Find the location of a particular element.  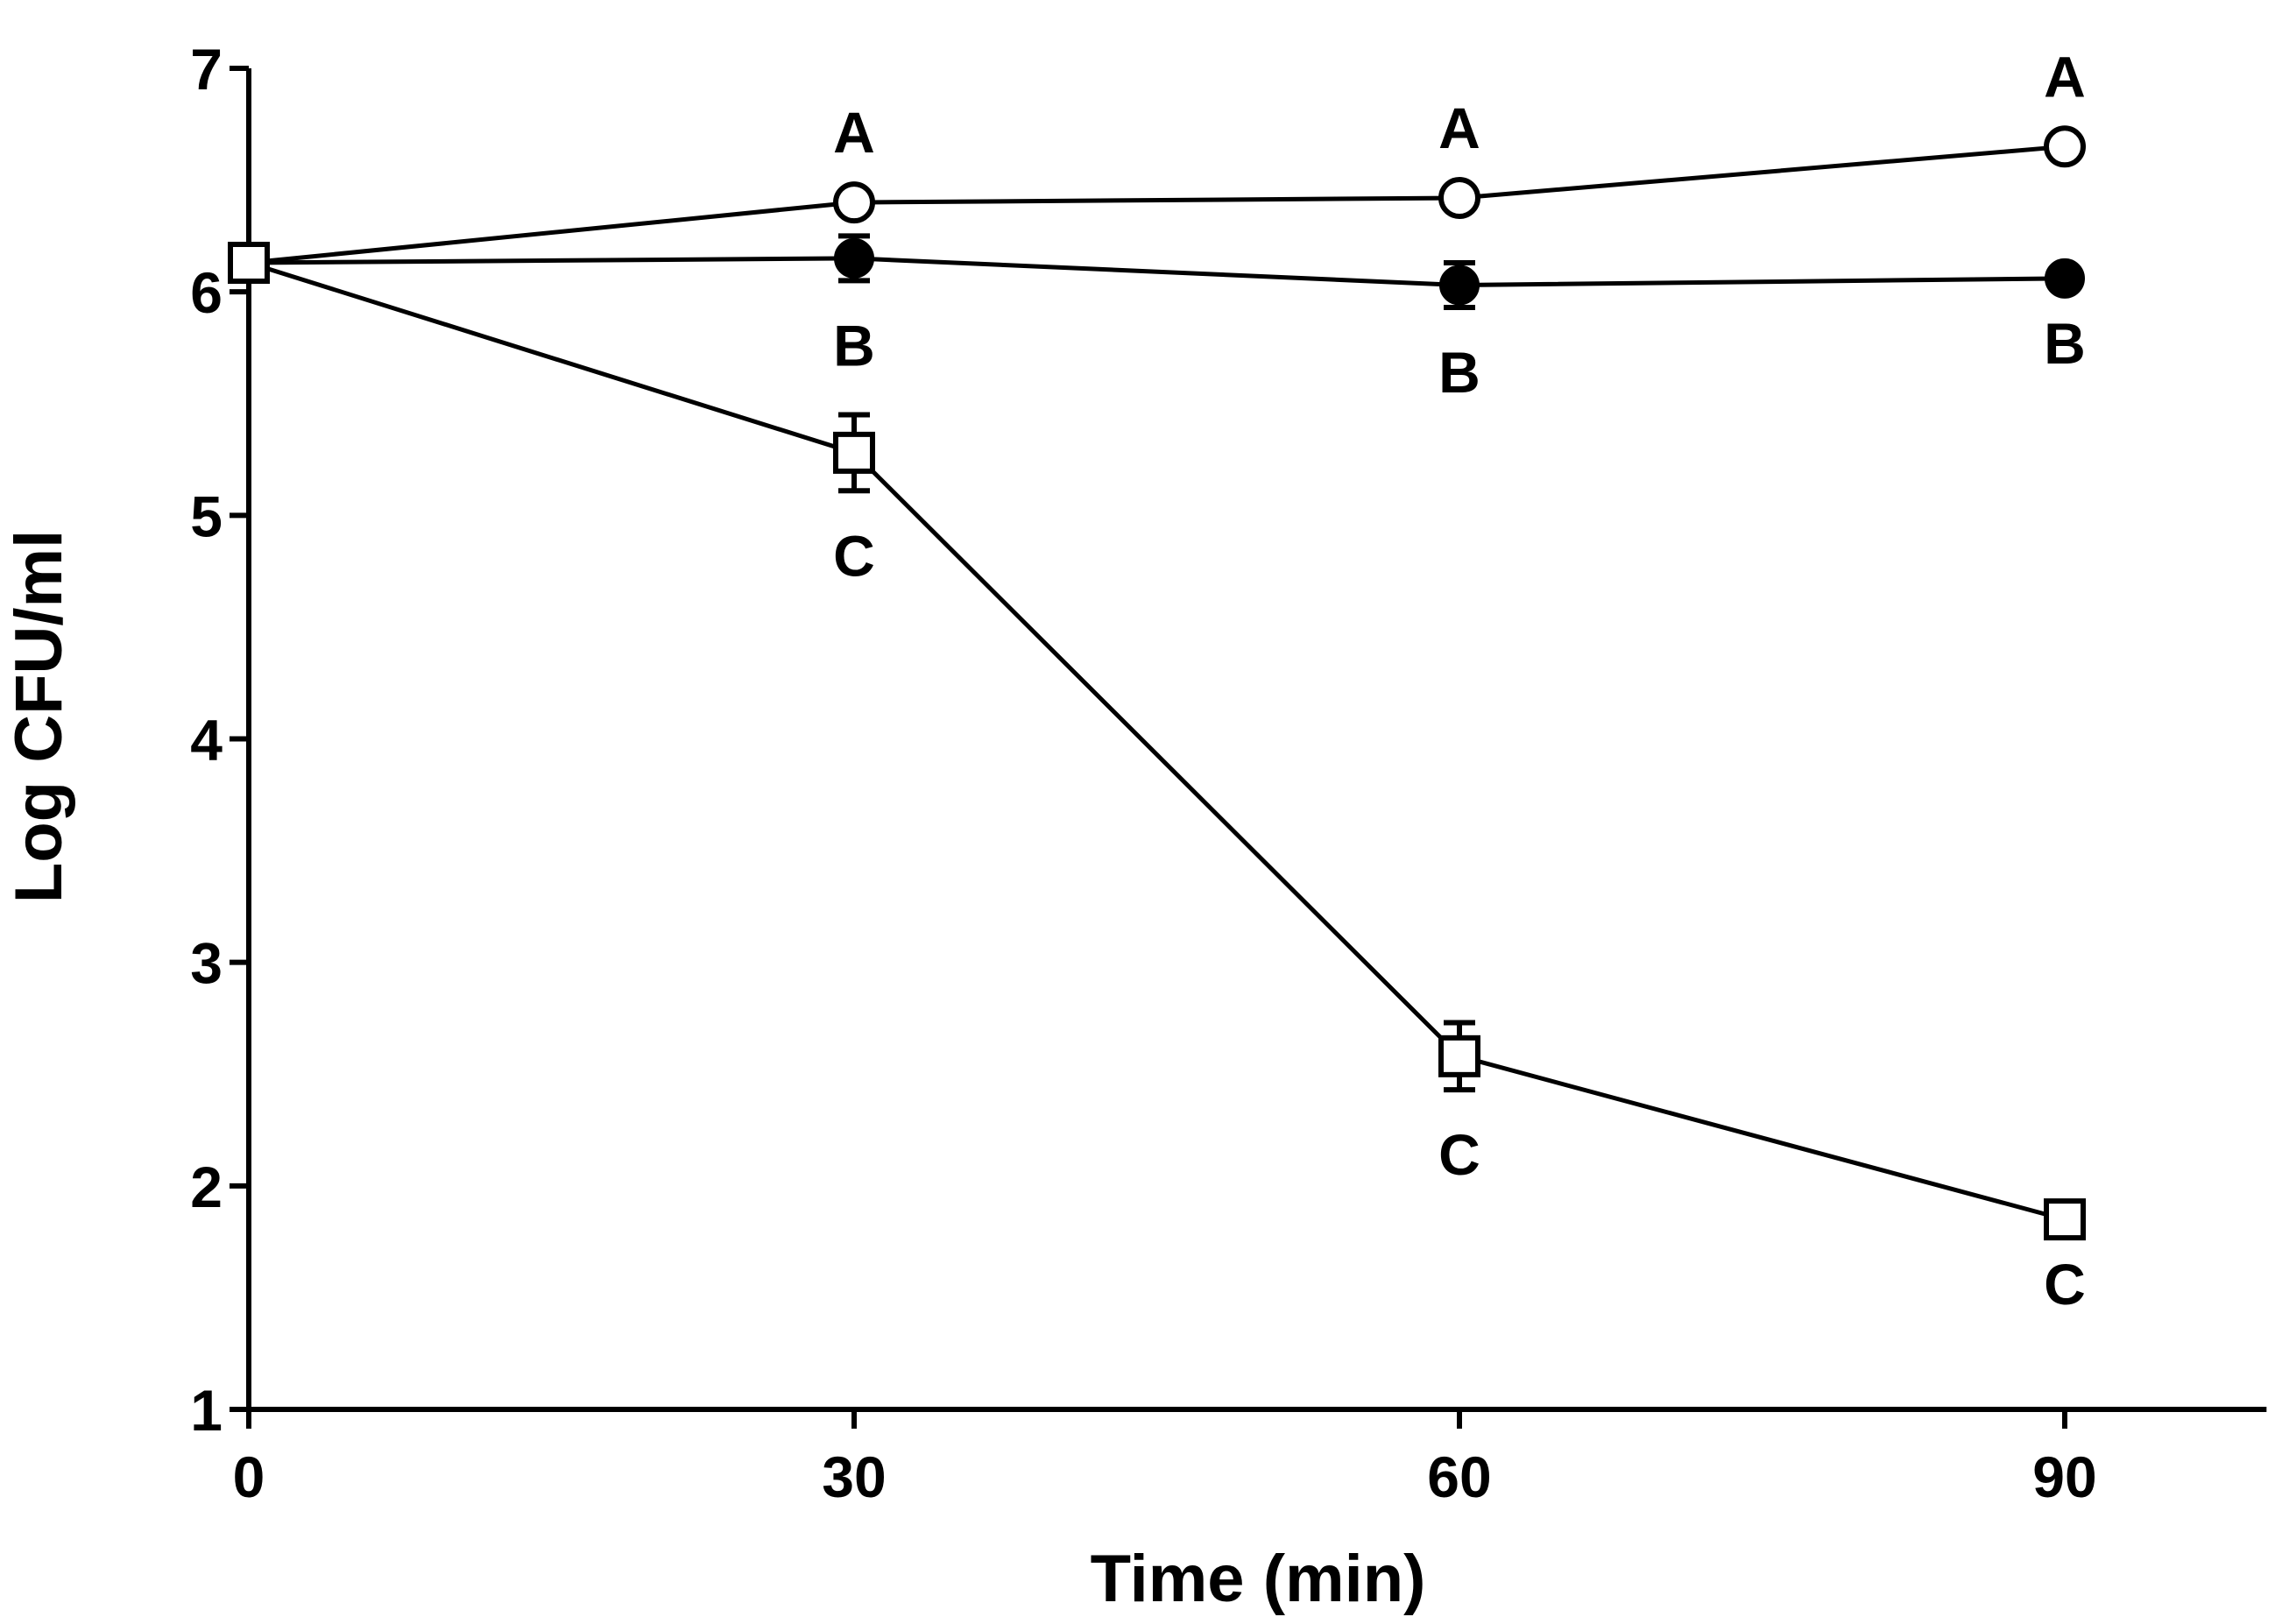

y-tick-label: 4 is located at coordinates (206, 740).